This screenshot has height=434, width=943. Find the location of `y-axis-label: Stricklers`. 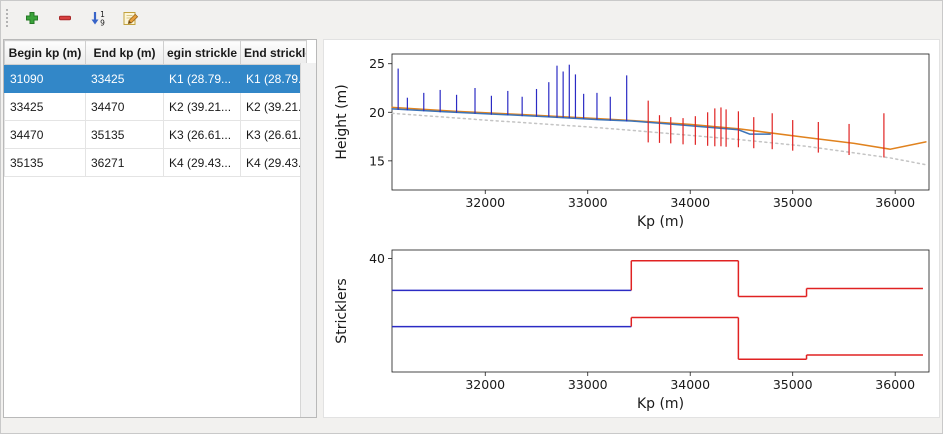

y-axis-label: Stricklers is located at coordinates (342, 310).